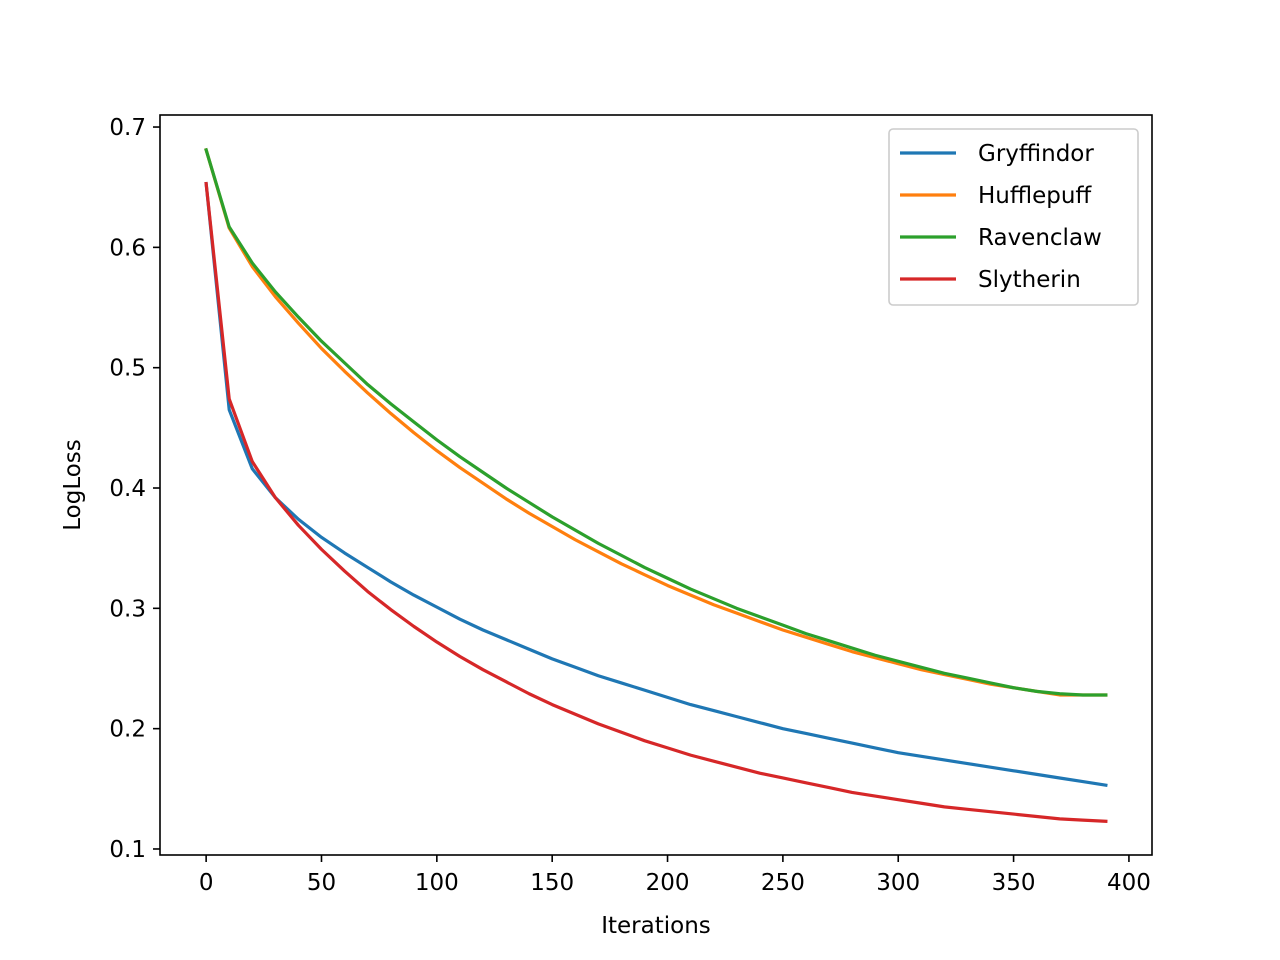 The image size is (1280, 960). Describe the element at coordinates (127, 609) in the screenshot. I see `y-tick-label: 0.3` at that location.